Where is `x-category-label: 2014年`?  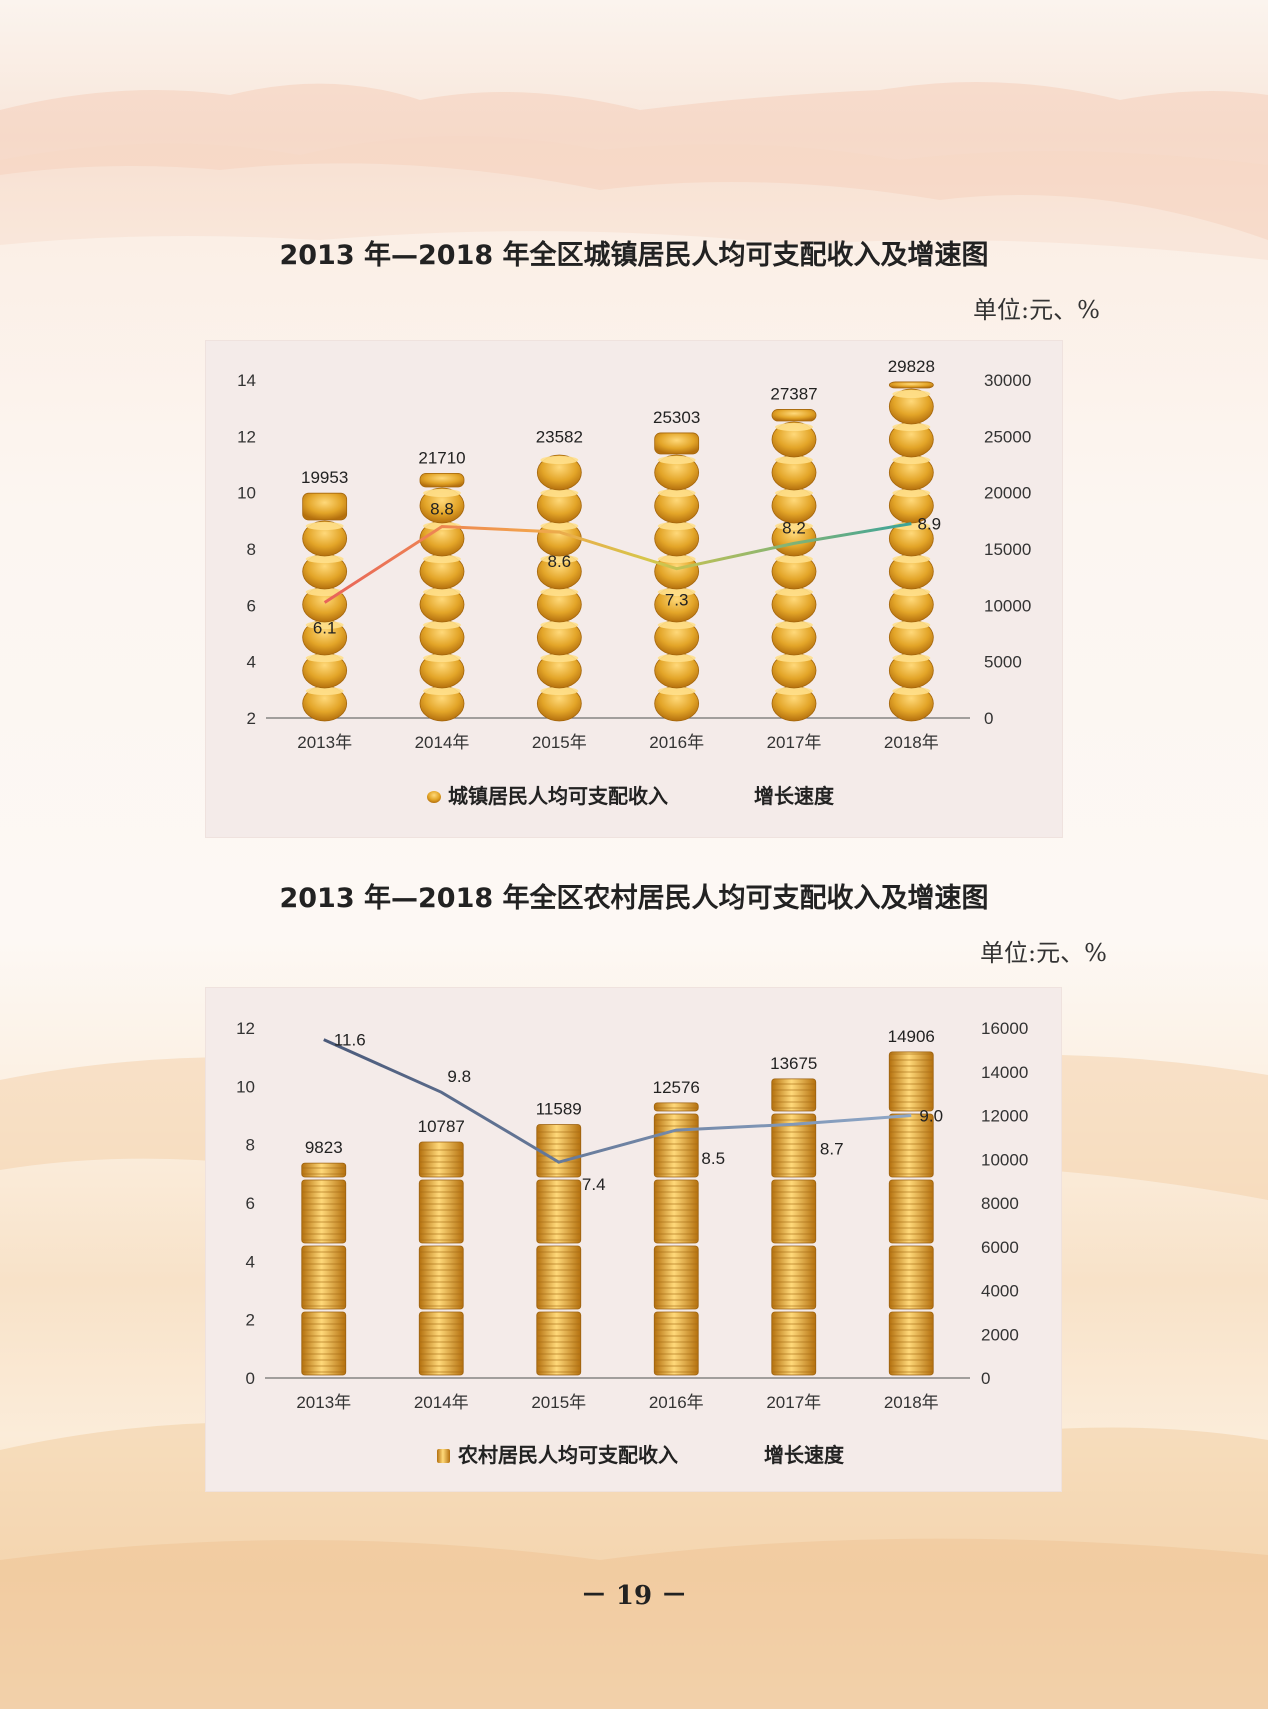
x-category-label: 2014年 is located at coordinates (441, 1402).